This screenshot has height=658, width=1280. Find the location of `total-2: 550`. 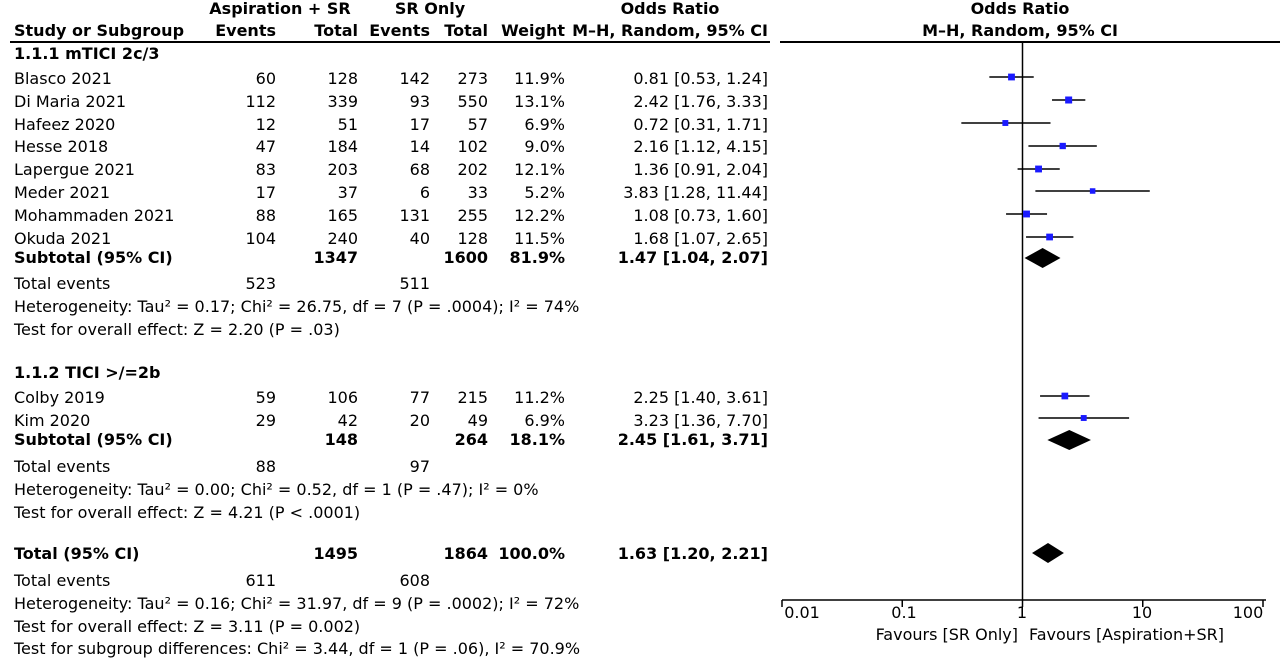

total-2: 550 is located at coordinates (472, 101).